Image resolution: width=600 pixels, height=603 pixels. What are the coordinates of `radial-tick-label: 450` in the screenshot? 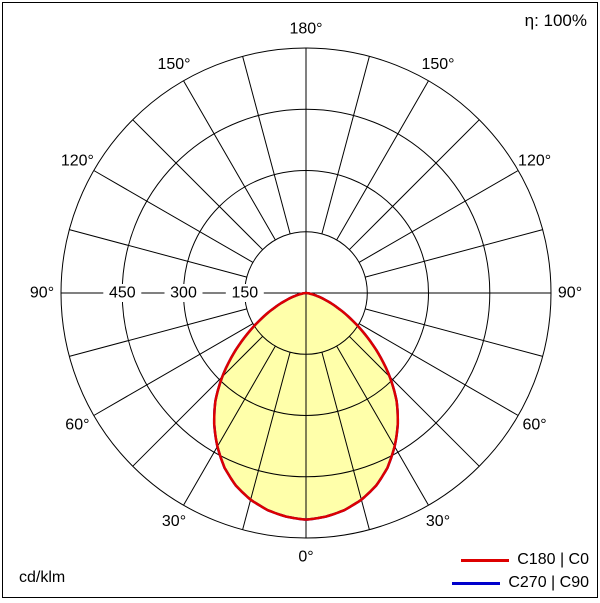 It's located at (122, 293).